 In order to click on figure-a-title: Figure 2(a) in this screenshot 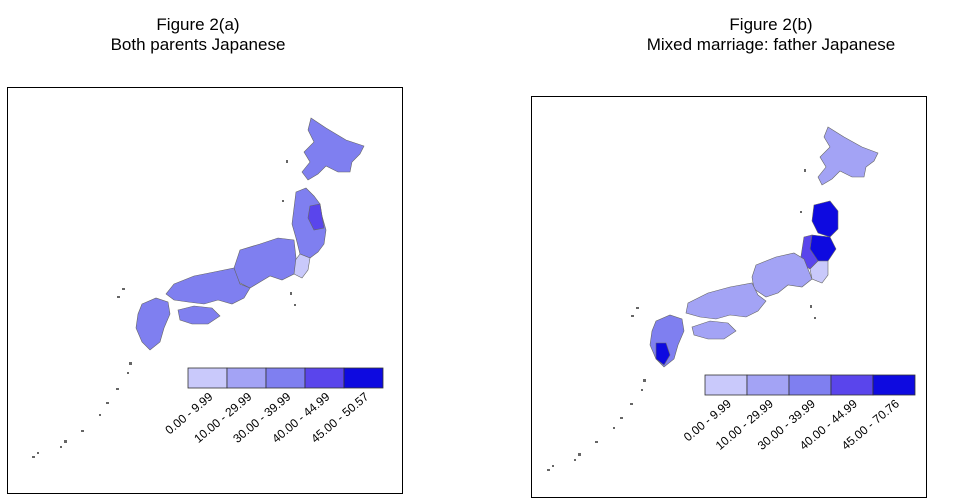, I will do `click(198, 24)`.